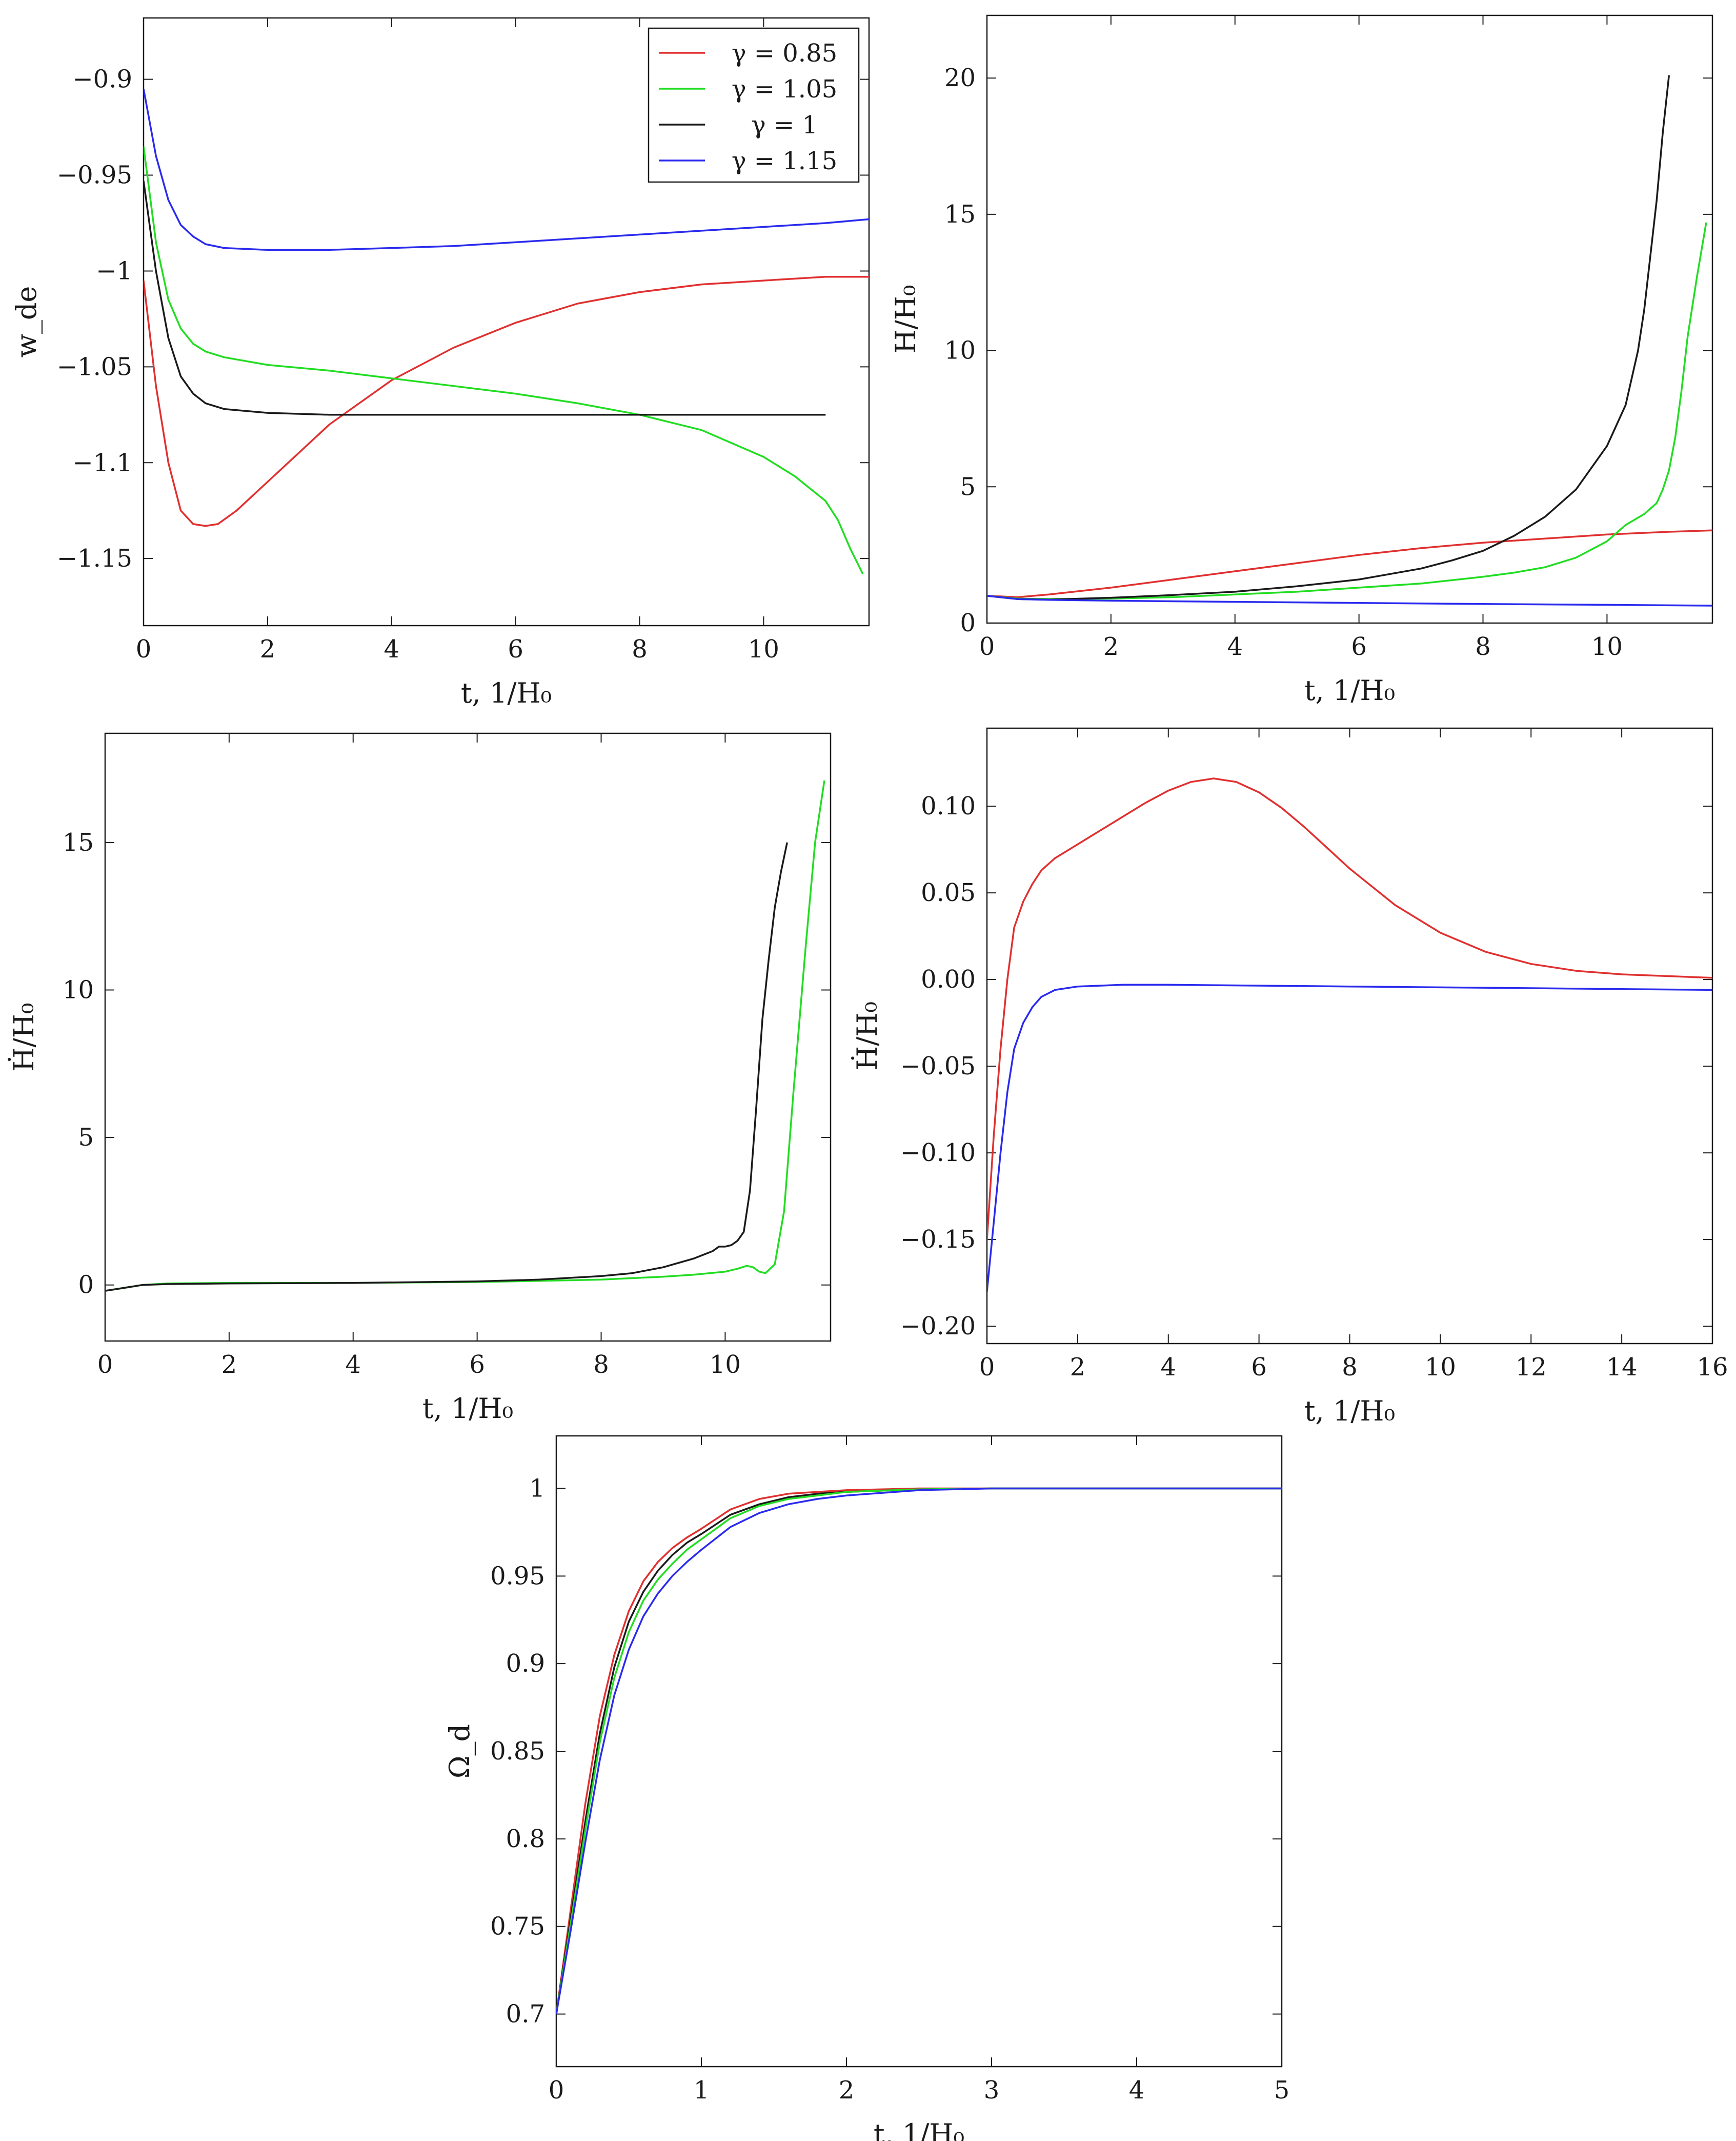 The image size is (1736, 2141). What do you see at coordinates (1282, 2090) in the screenshot?
I see `x-tick-label: 5` at bounding box center [1282, 2090].